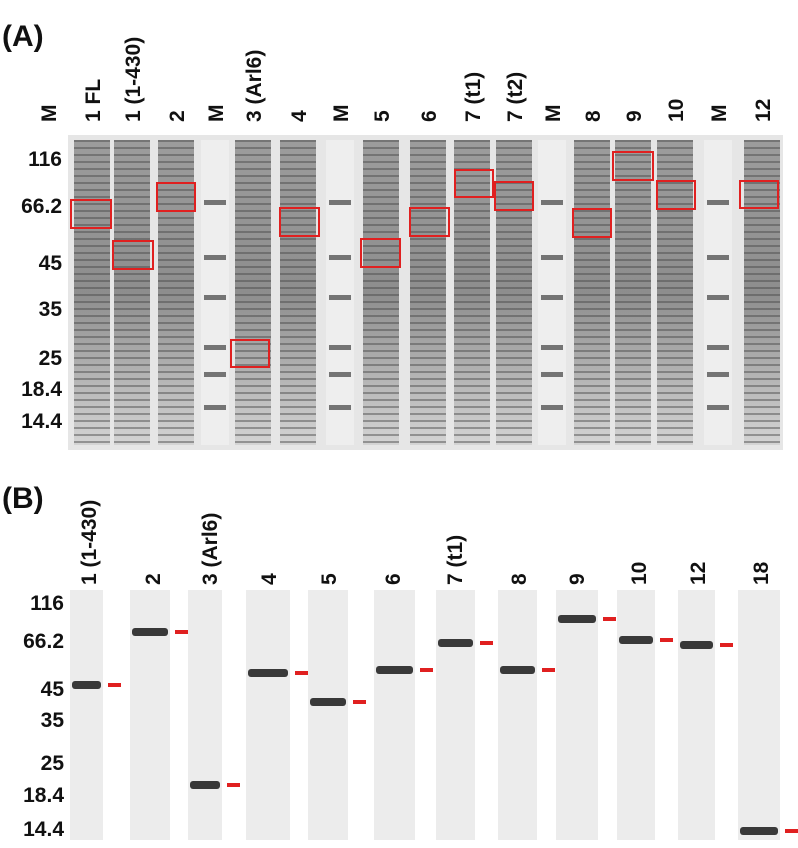 This screenshot has width=798, height=848. I want to click on mw-label: 35, so click(51, 309).